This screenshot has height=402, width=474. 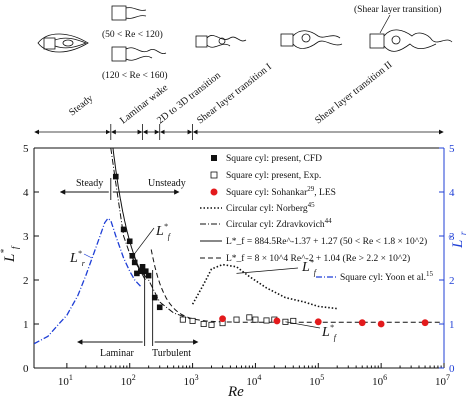 I want to click on y-tick-right-4: 4, so click(x=452, y=193).